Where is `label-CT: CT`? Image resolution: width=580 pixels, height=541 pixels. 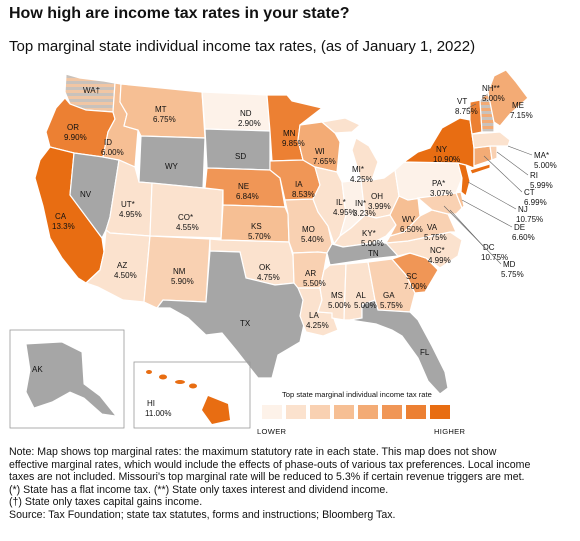
label-CT: CT is located at coordinates (529, 192).